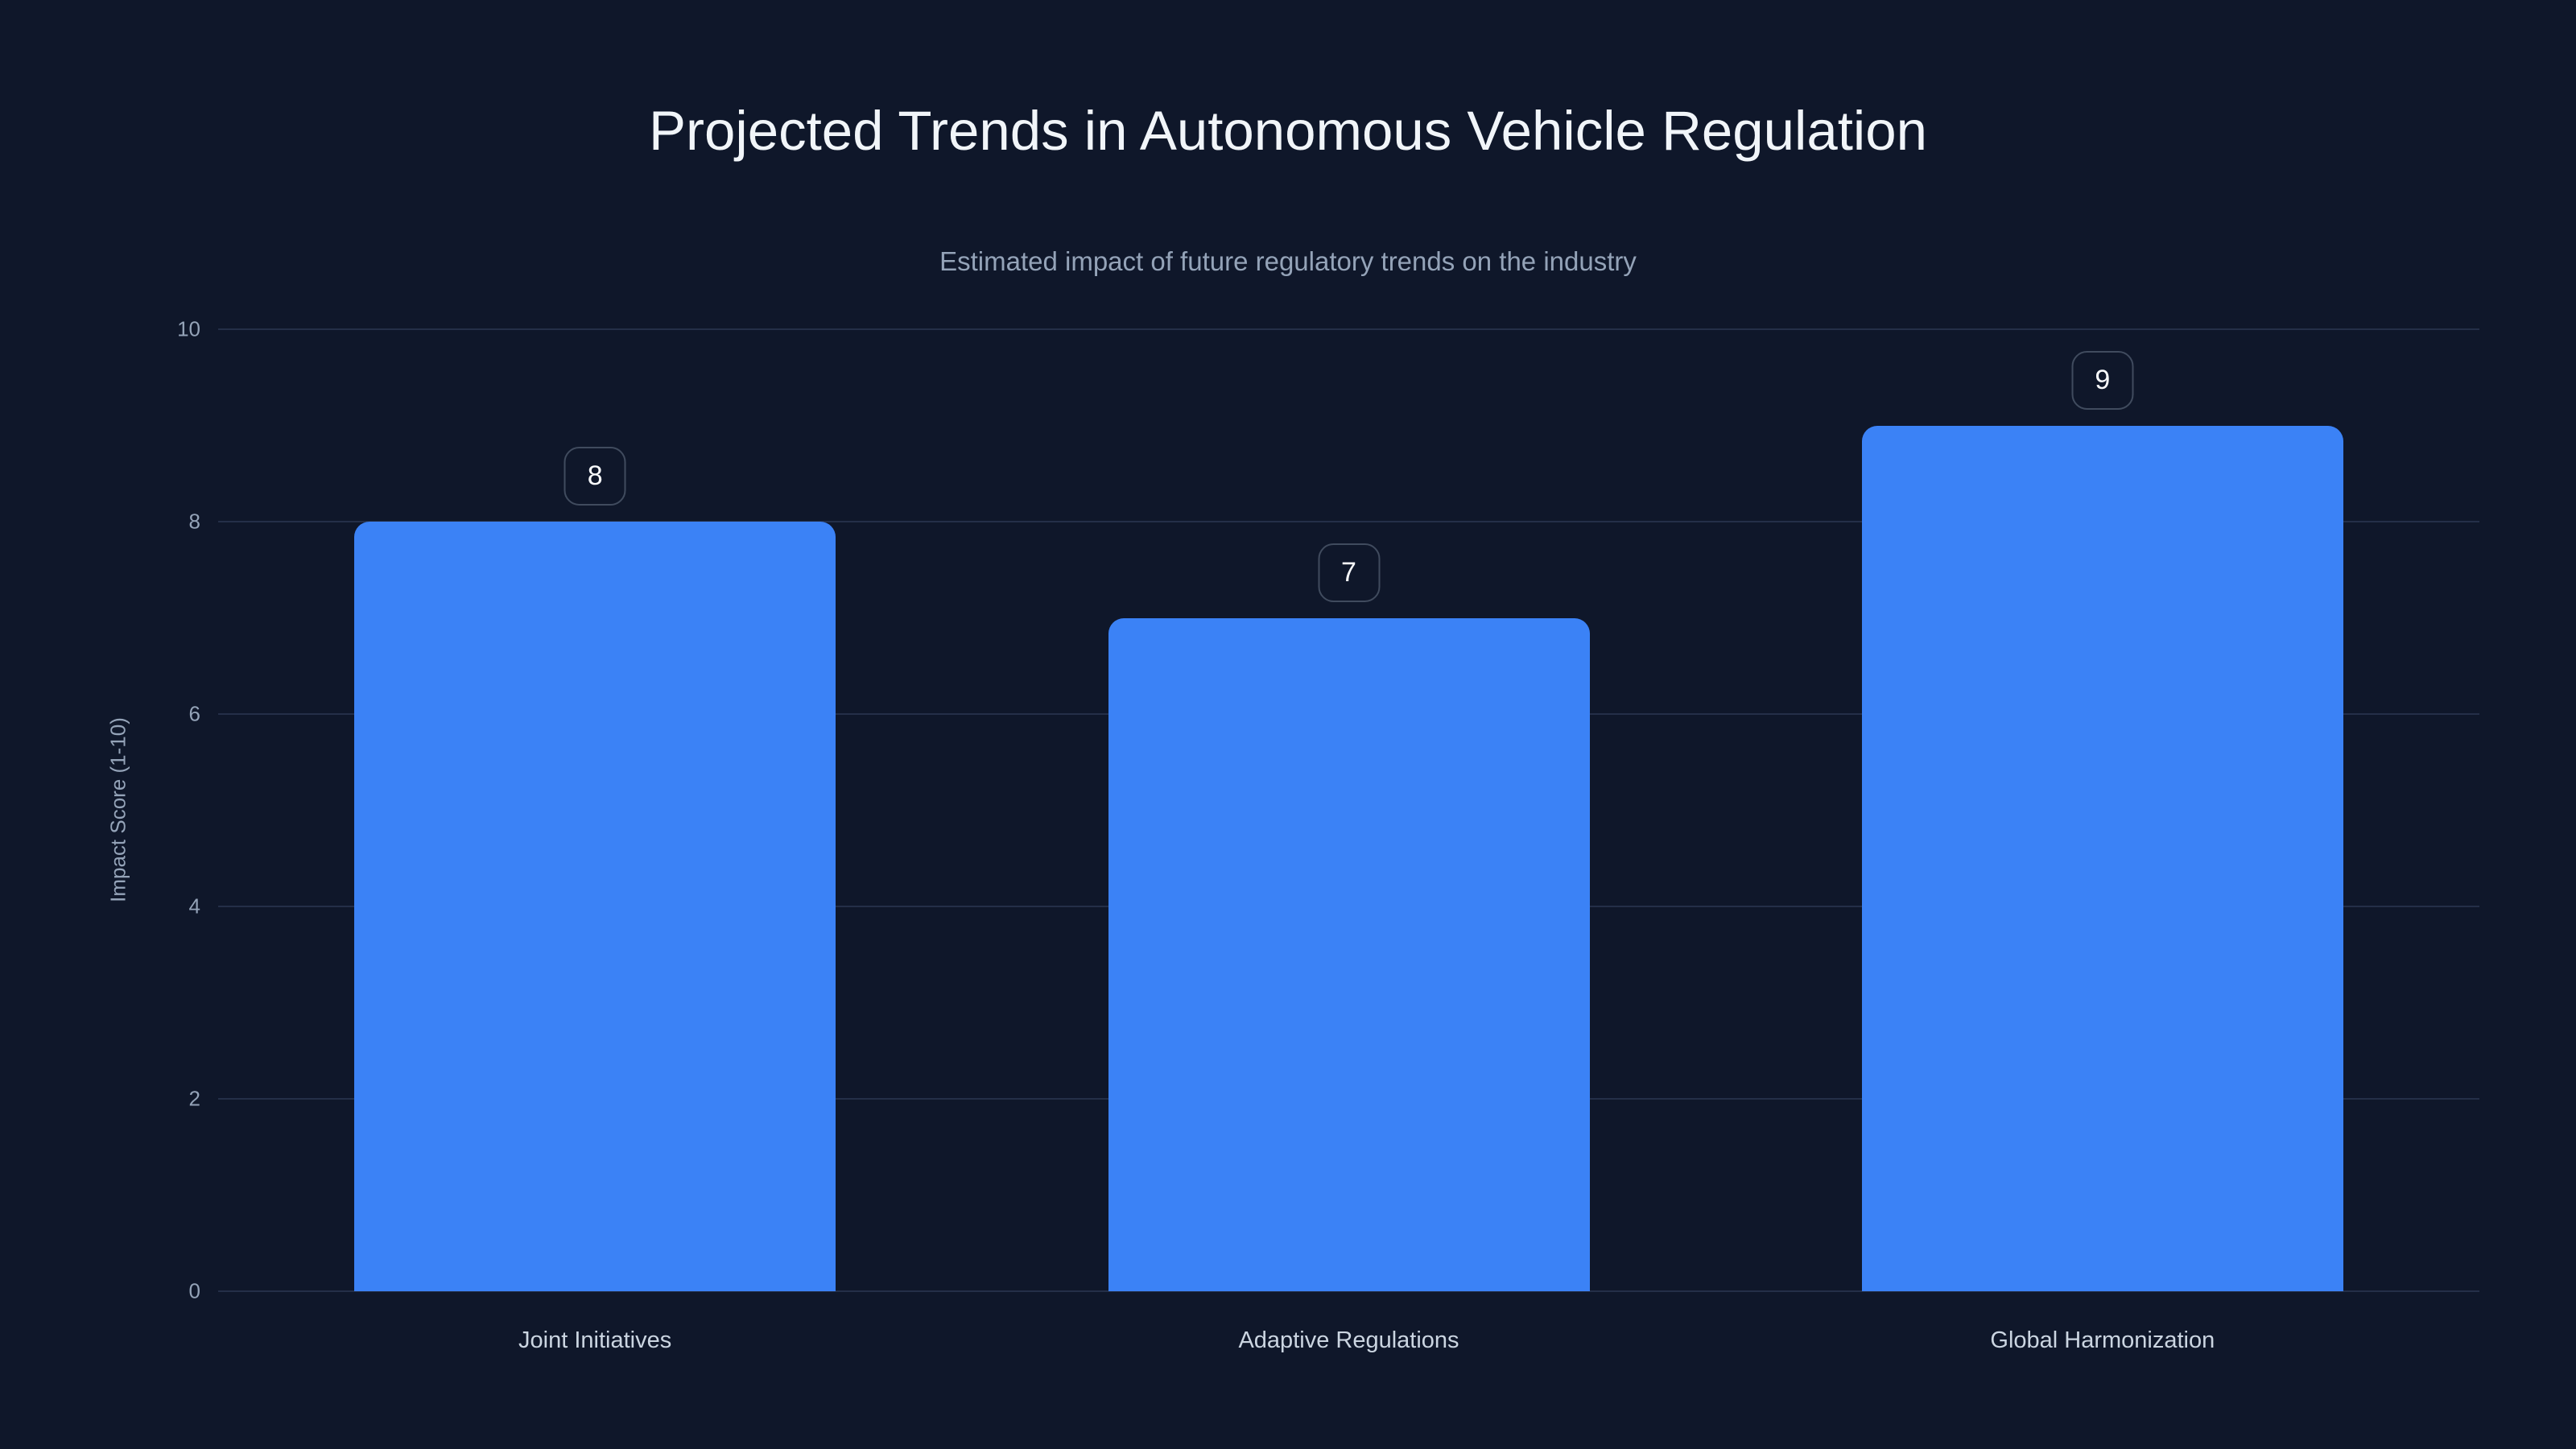 This screenshot has width=2576, height=1449. I want to click on y-tick-label-8: 8, so click(194, 521).